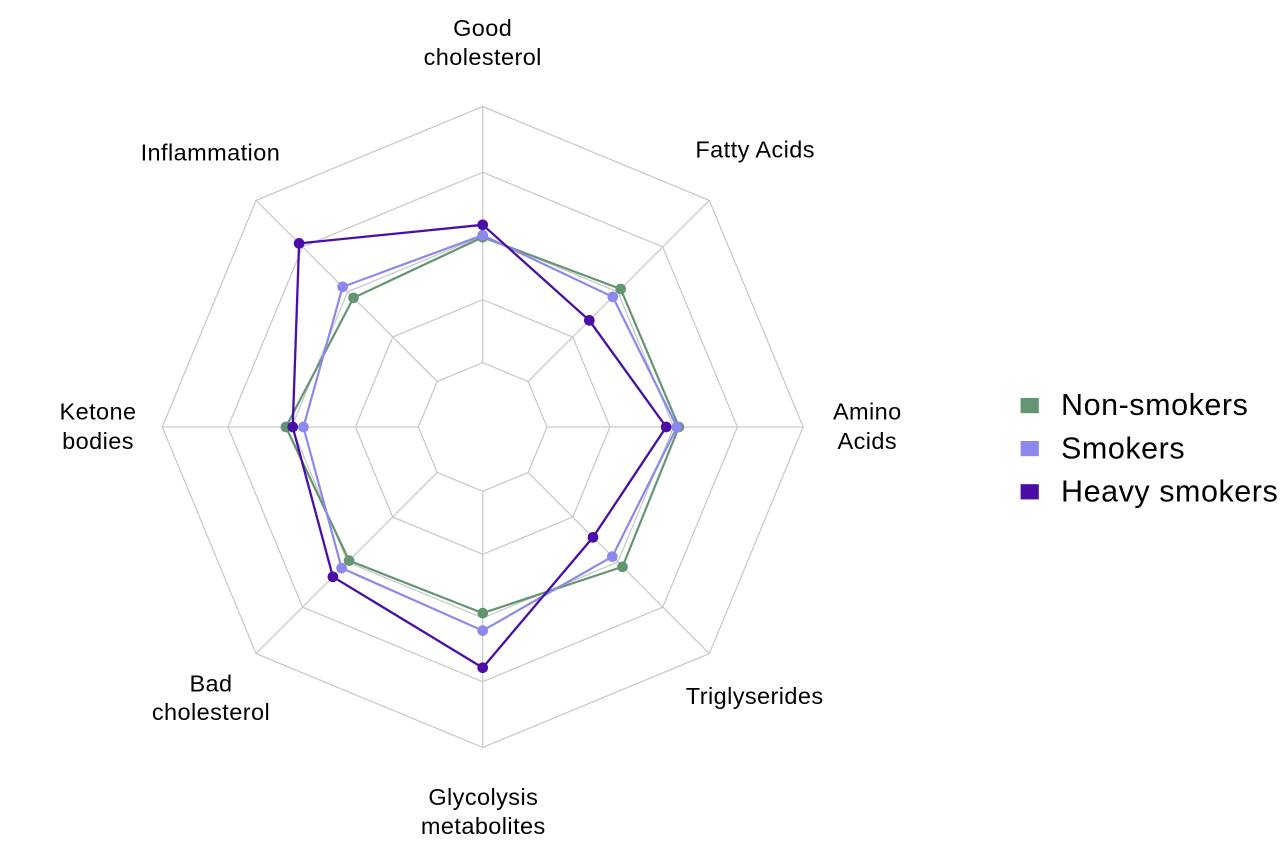 The height and width of the screenshot is (849, 1280). Describe the element at coordinates (755, 696) in the screenshot. I see `svg-text: Triglyserides` at that location.